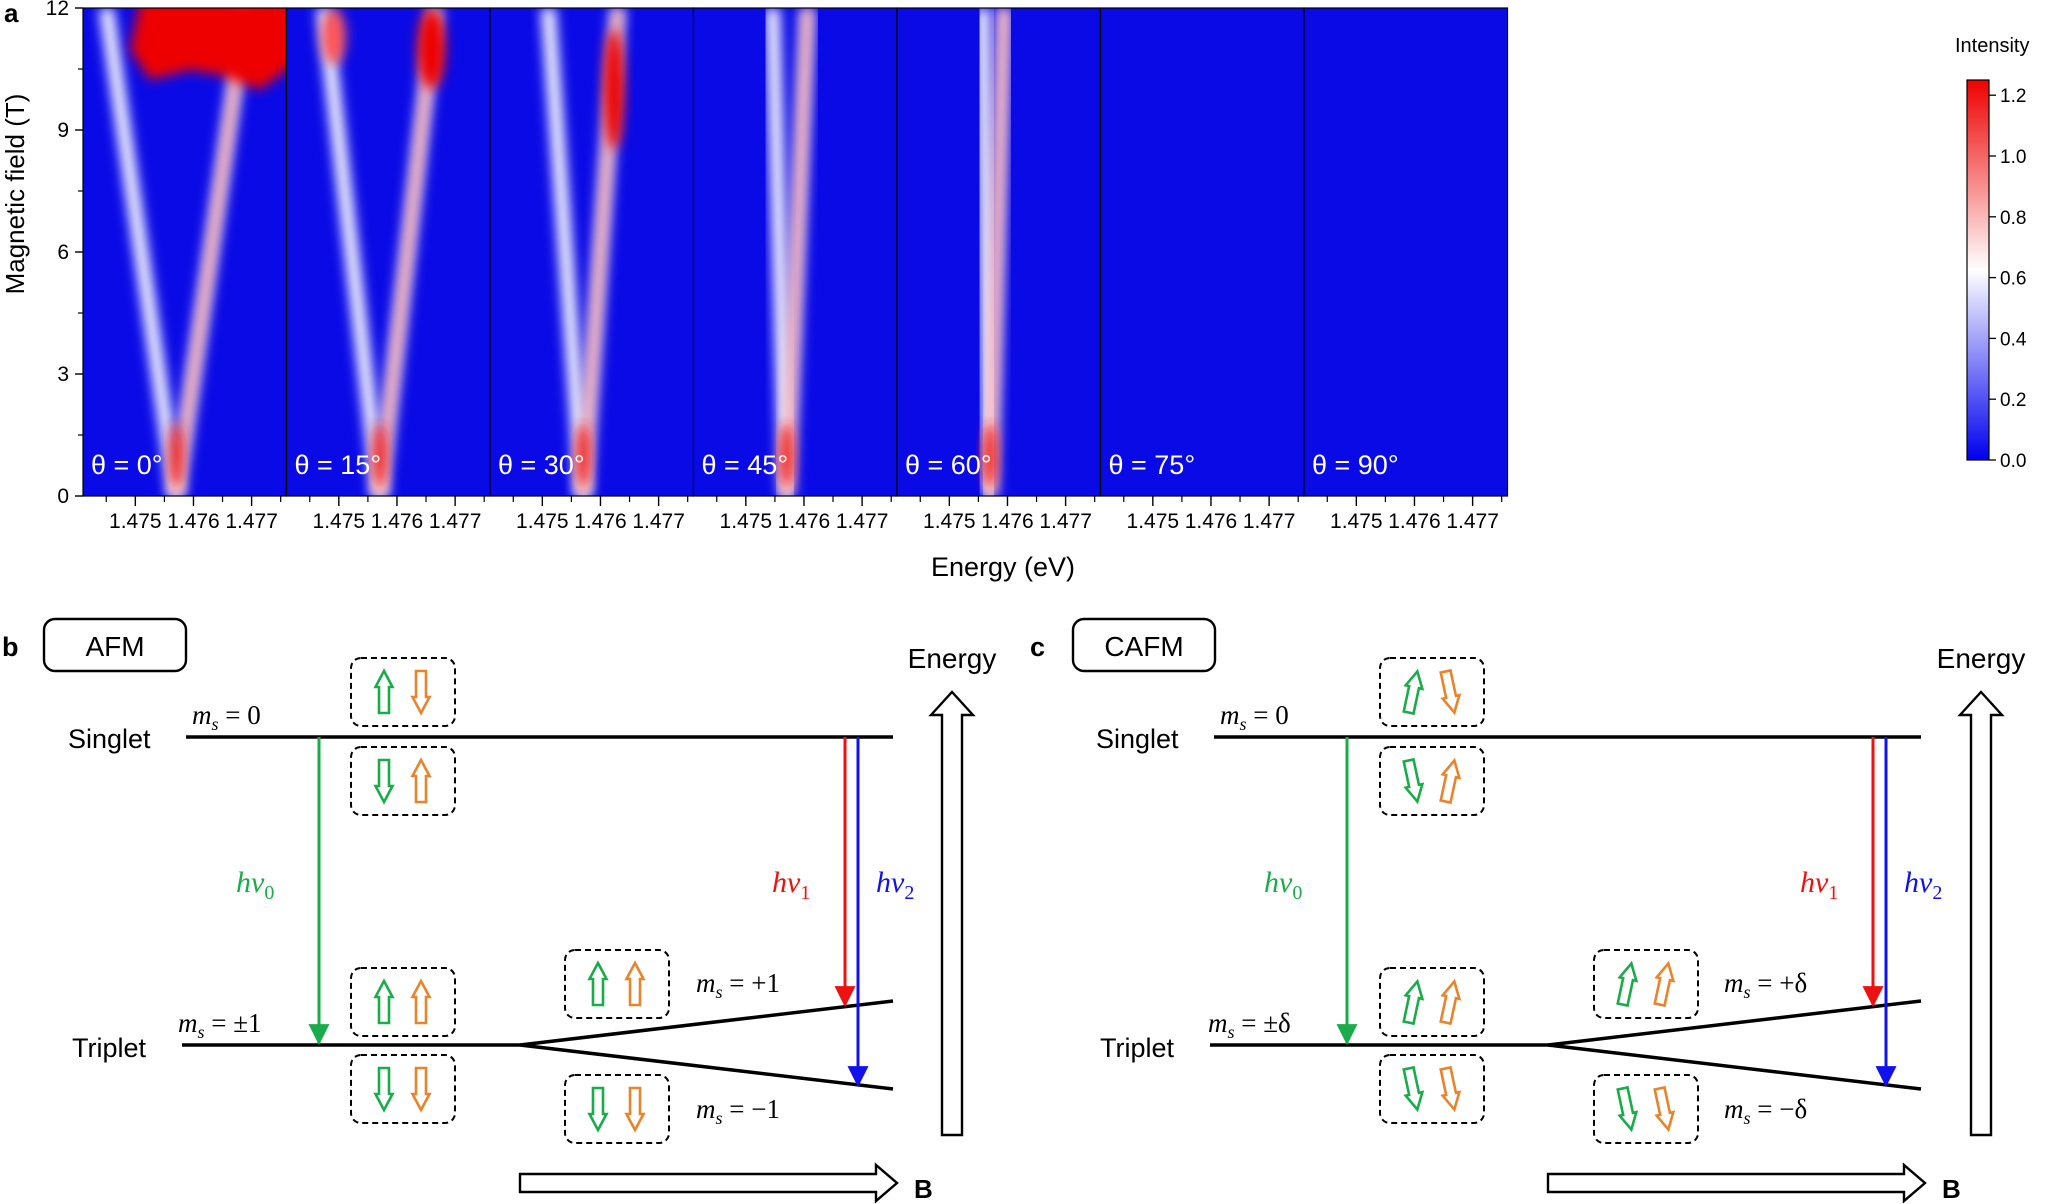 The image size is (2048, 1204). I want to click on afm-title: AFM, so click(114, 646).